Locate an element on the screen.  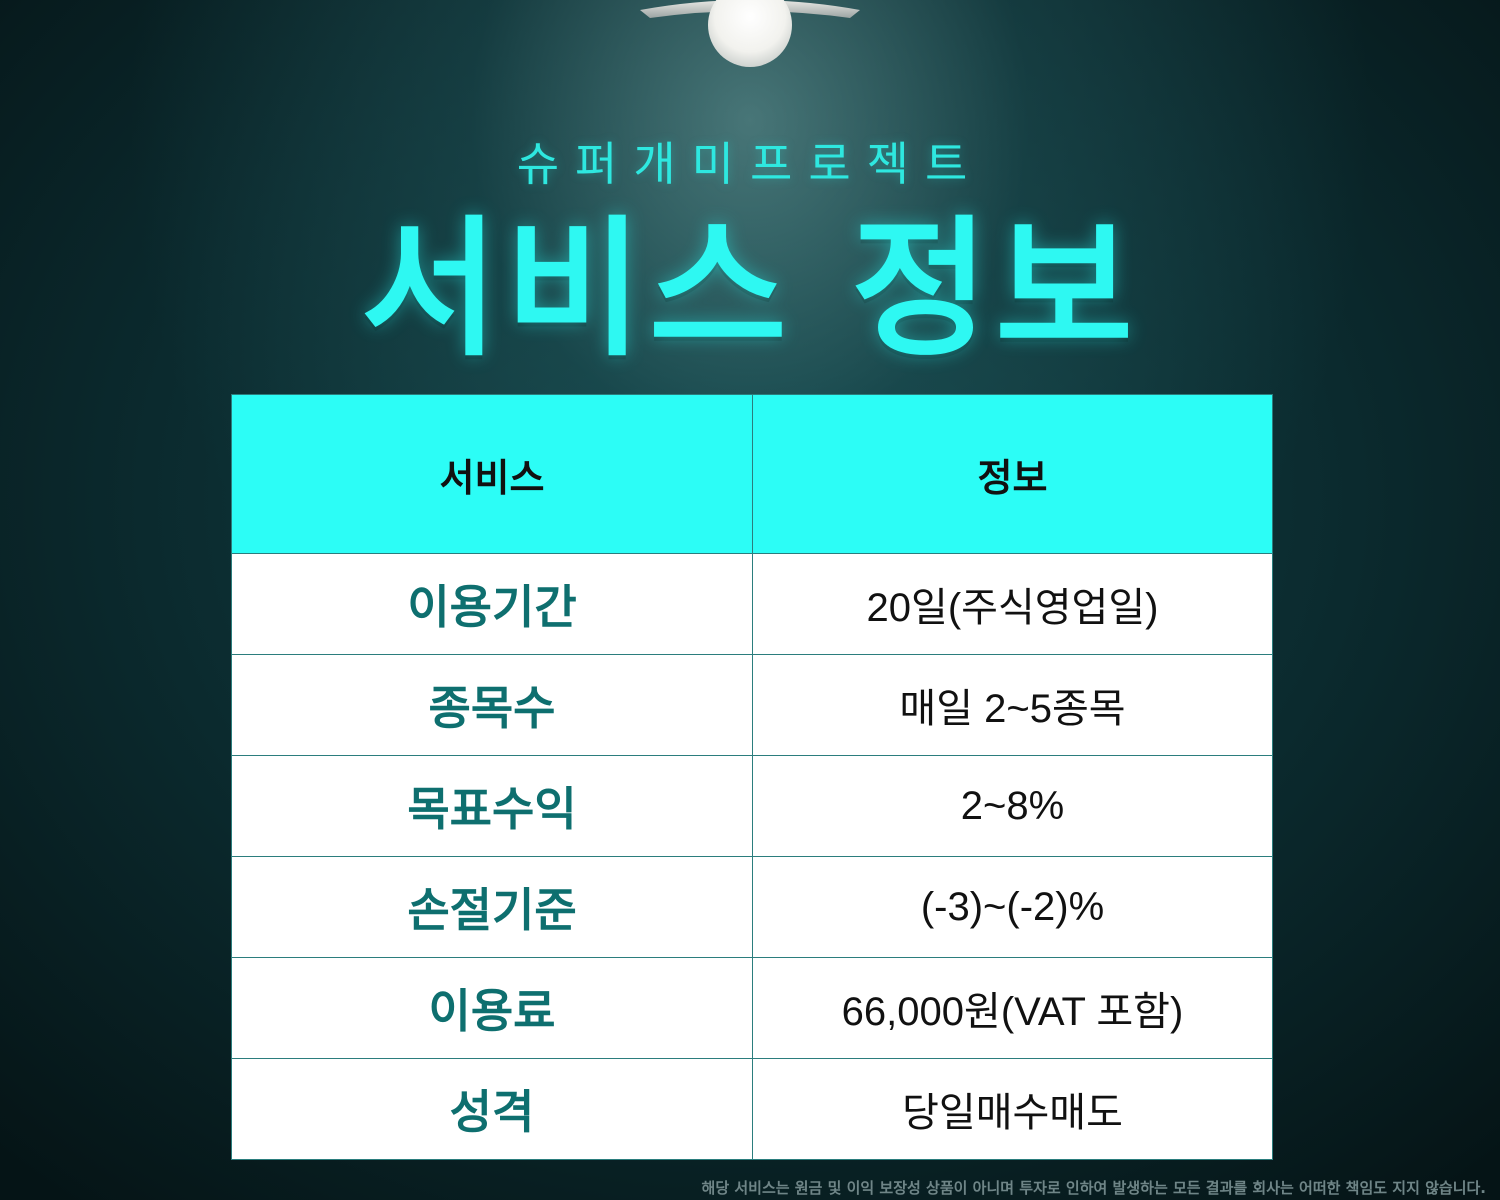
table-row: 이용기간 20일(주식영업일) is located at coordinates (752, 604).